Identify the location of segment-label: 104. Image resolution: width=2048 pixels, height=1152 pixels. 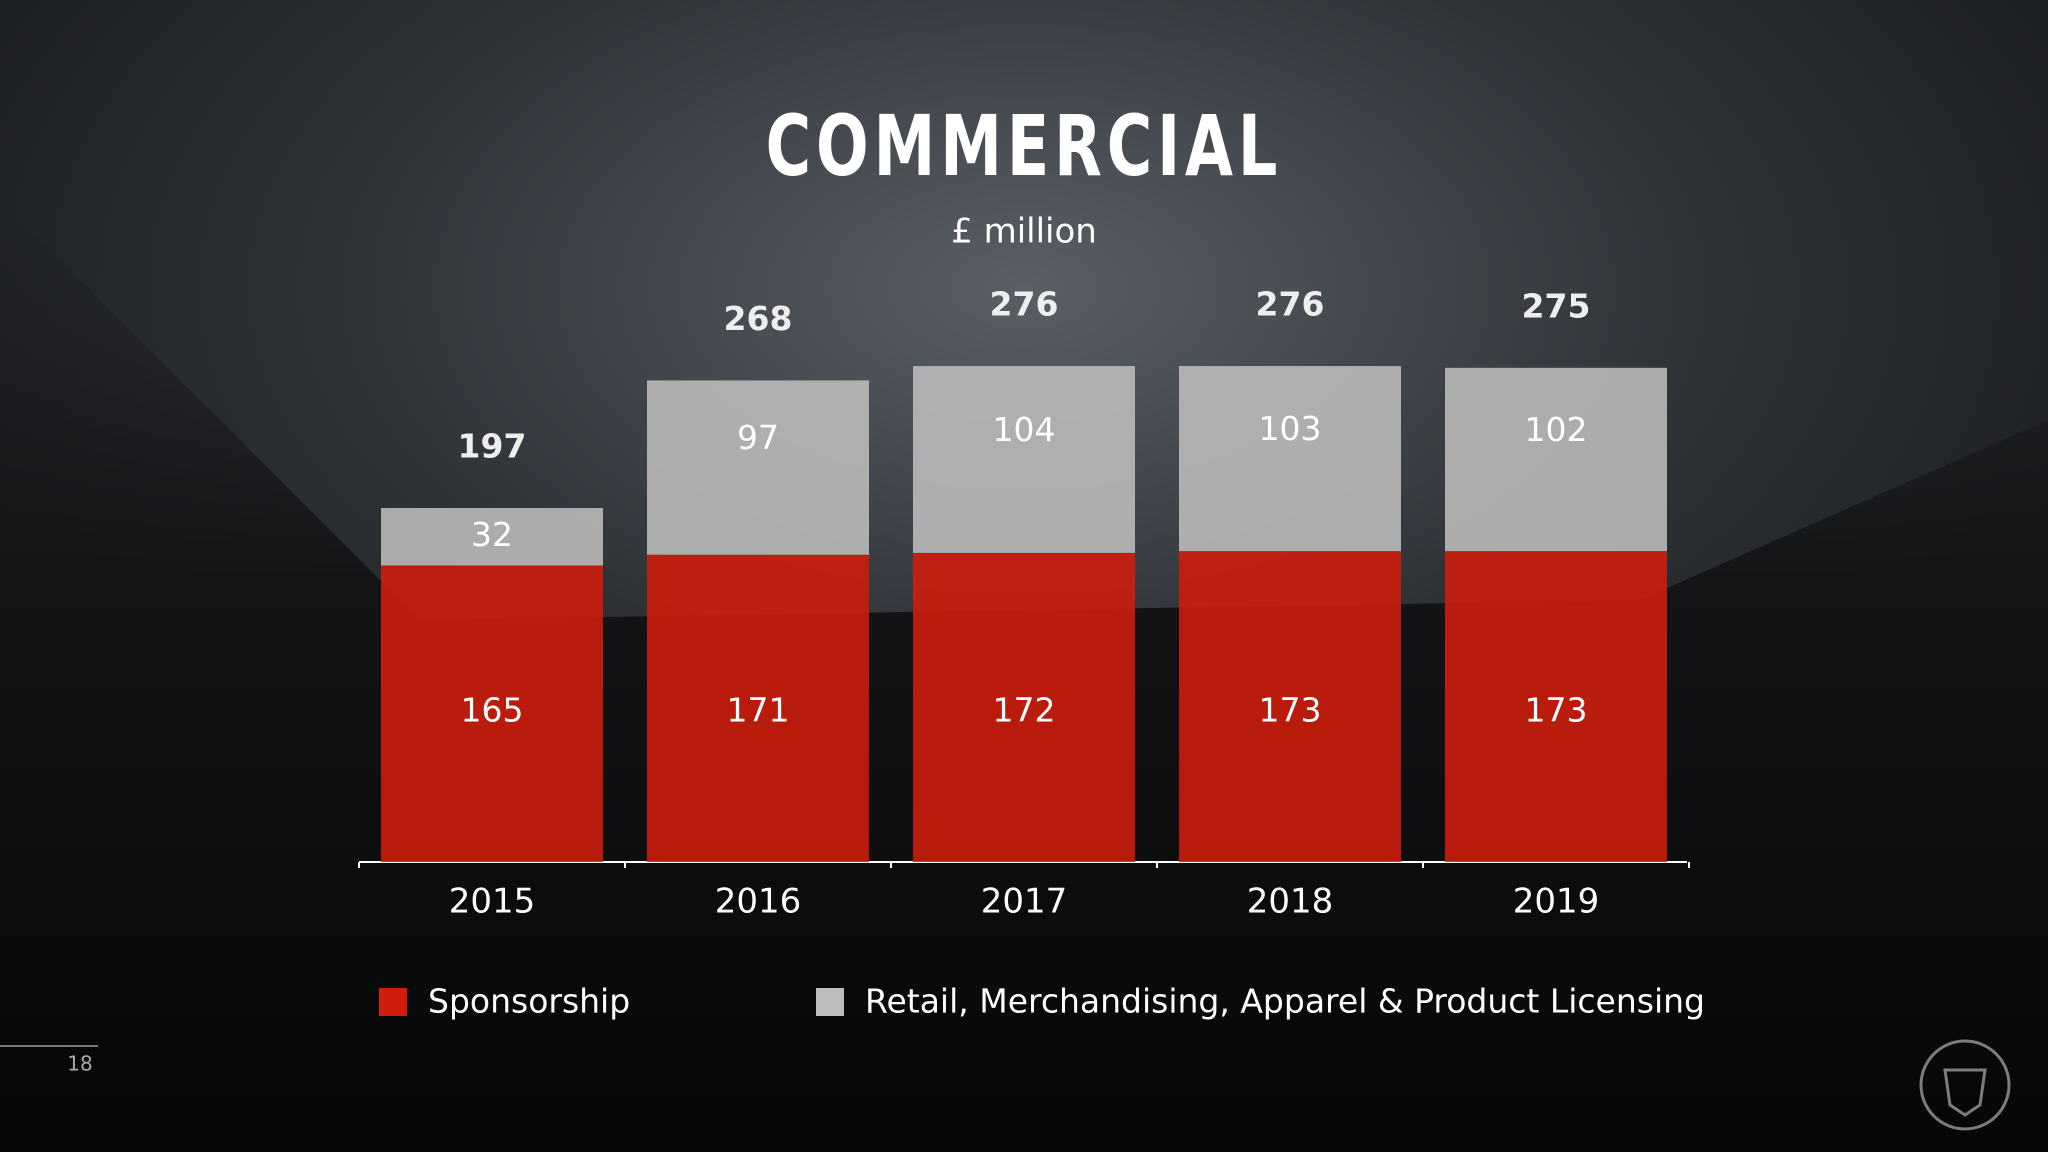
(1024, 429).